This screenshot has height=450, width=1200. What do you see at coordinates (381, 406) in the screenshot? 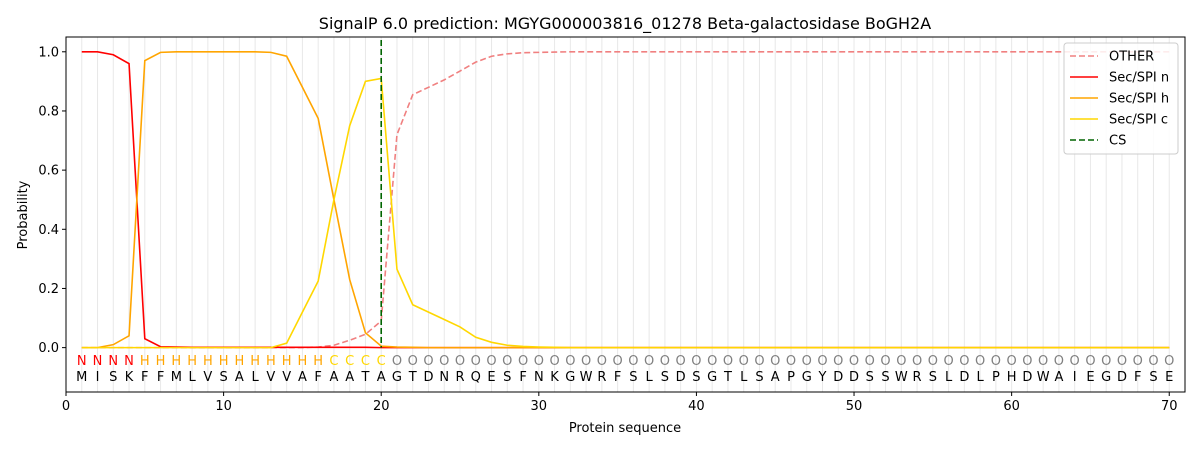
I see `x-tick-label: 20` at bounding box center [381, 406].